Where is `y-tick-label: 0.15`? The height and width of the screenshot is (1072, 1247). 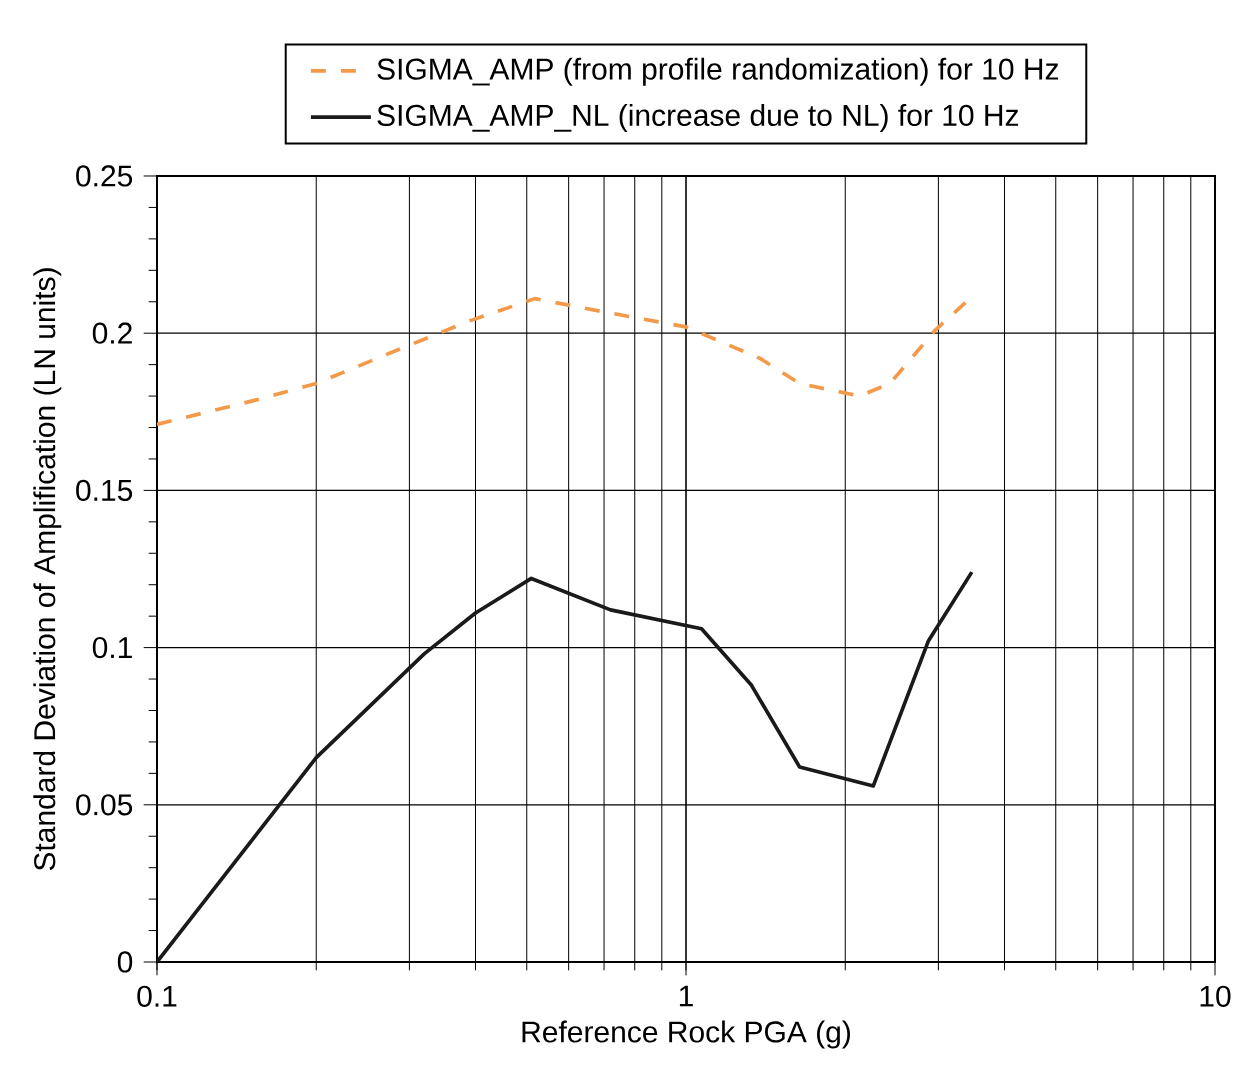
y-tick-label: 0.15 is located at coordinates (104, 490).